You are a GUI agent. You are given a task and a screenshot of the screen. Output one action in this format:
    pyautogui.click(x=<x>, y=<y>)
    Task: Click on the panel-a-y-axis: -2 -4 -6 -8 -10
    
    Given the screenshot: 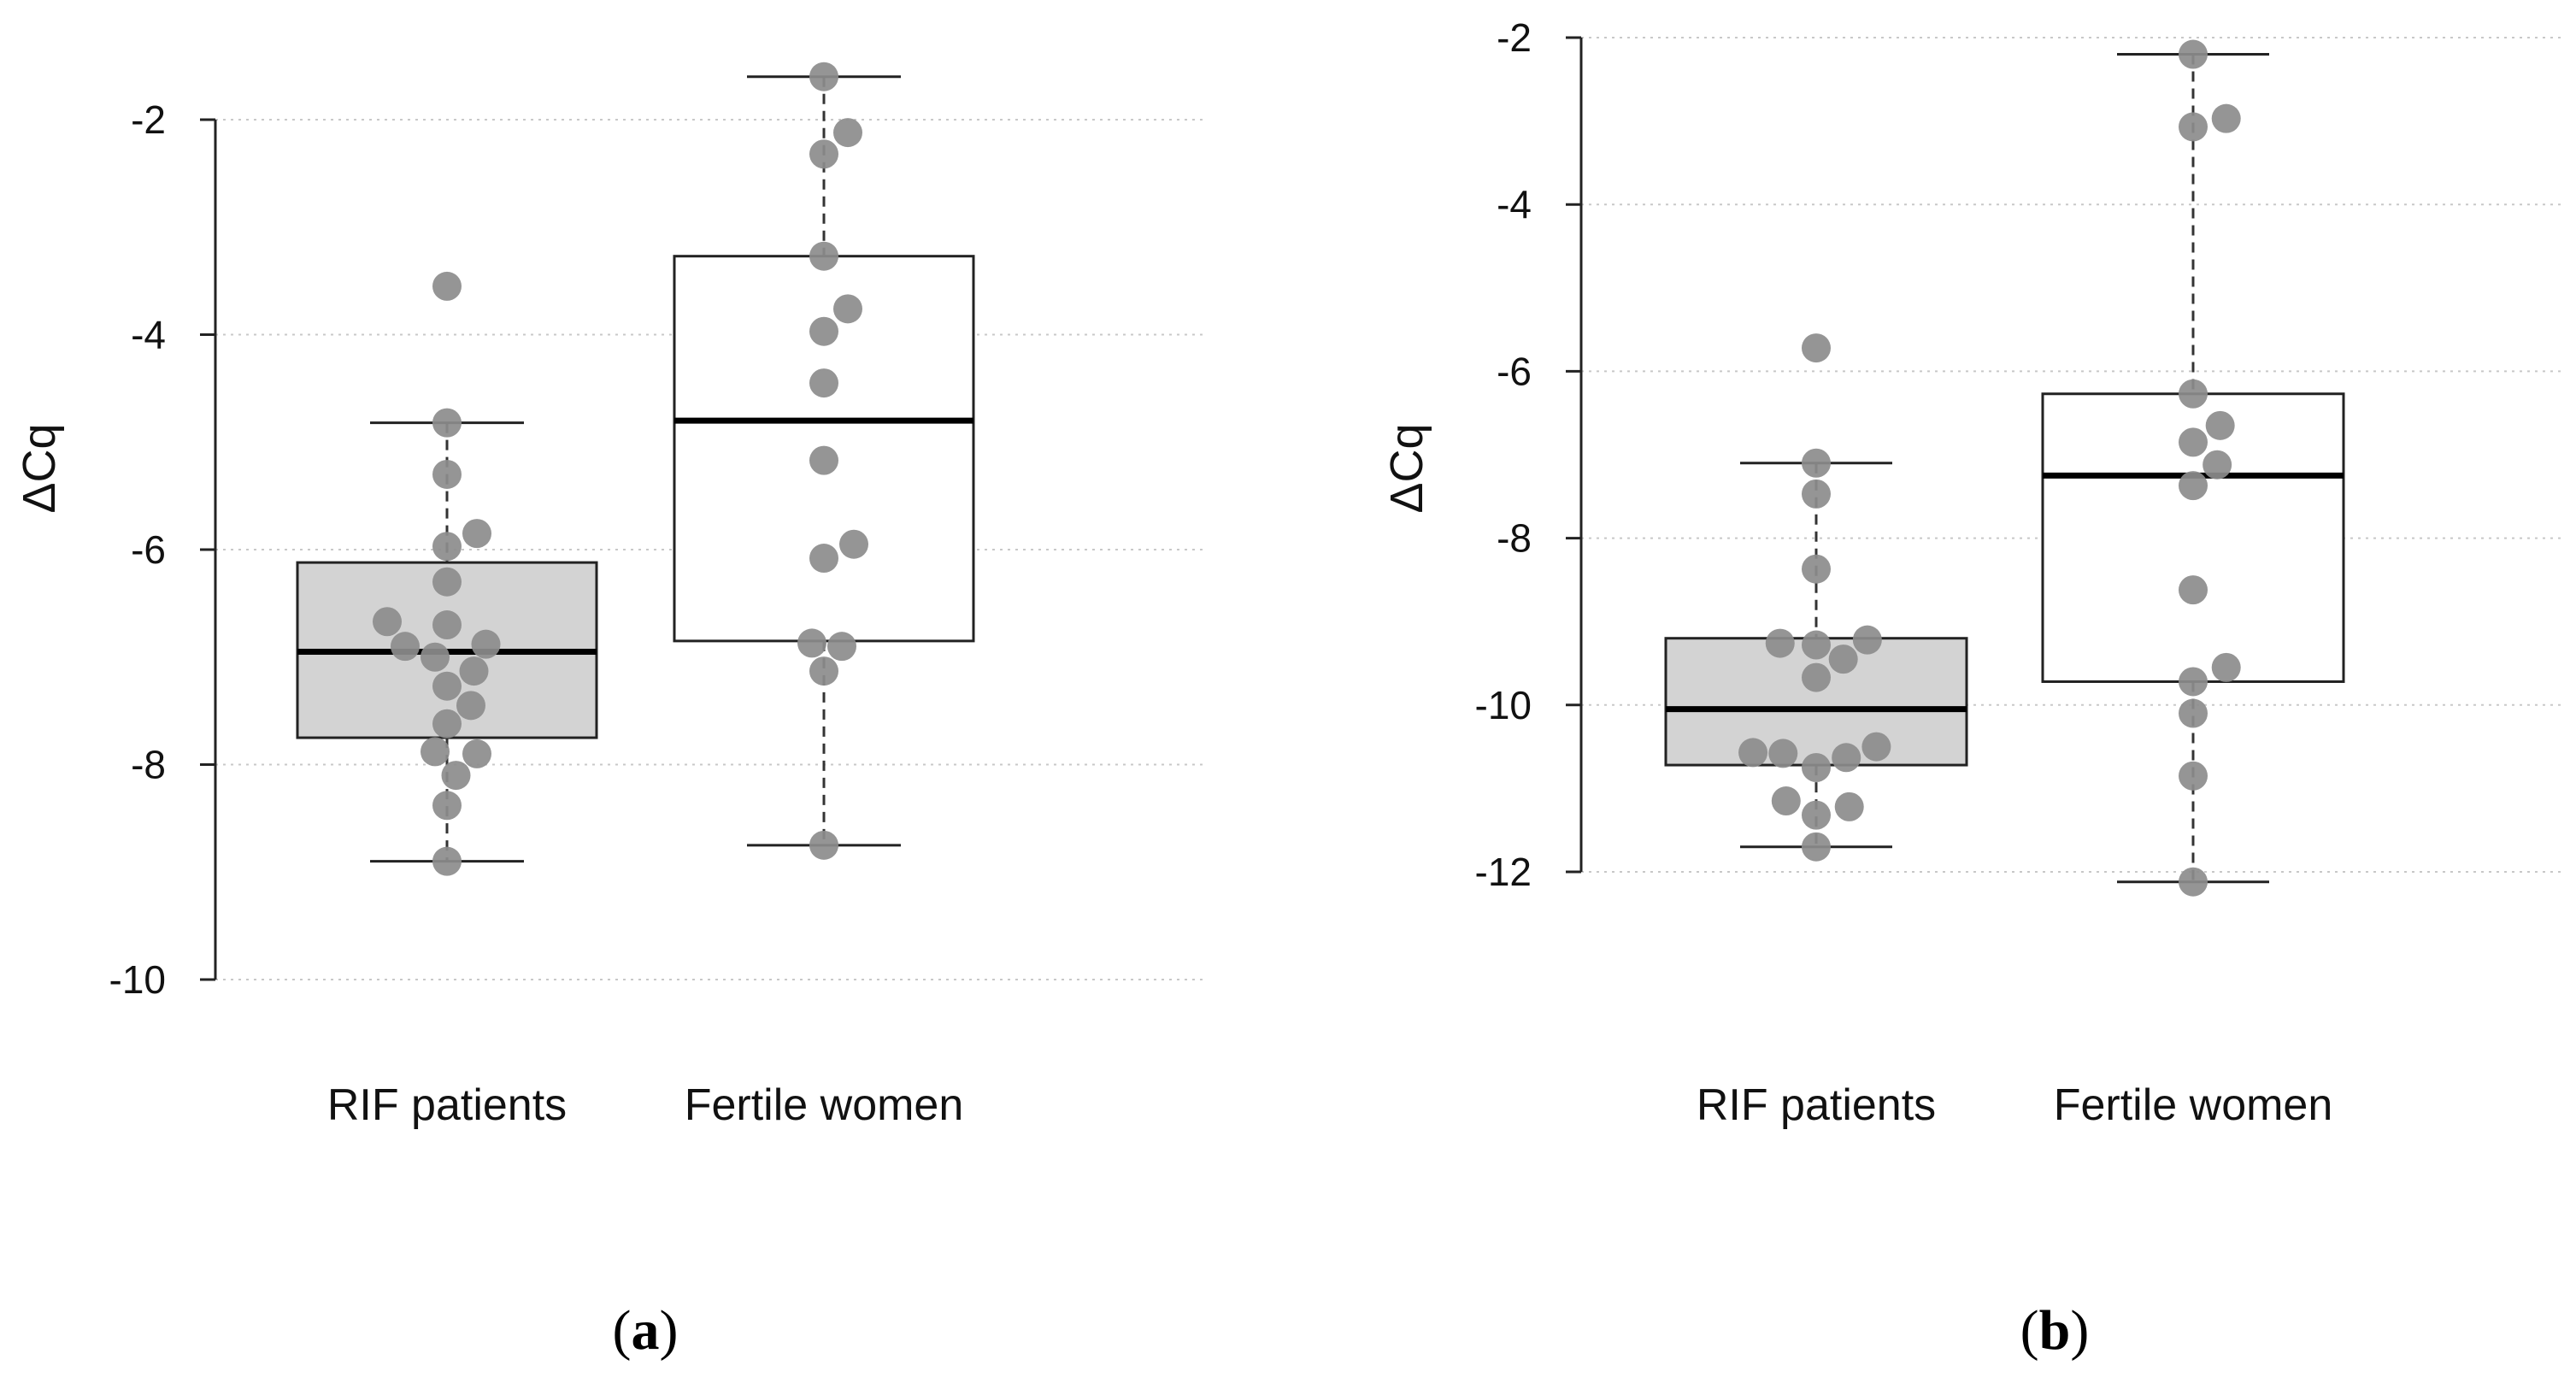 What is the action you would take?
    pyautogui.click(x=163, y=549)
    